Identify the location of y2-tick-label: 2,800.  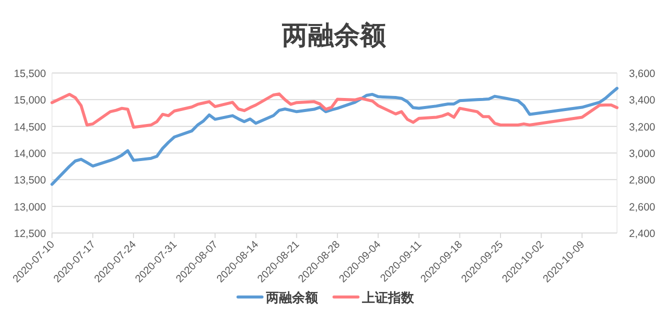
(642, 180).